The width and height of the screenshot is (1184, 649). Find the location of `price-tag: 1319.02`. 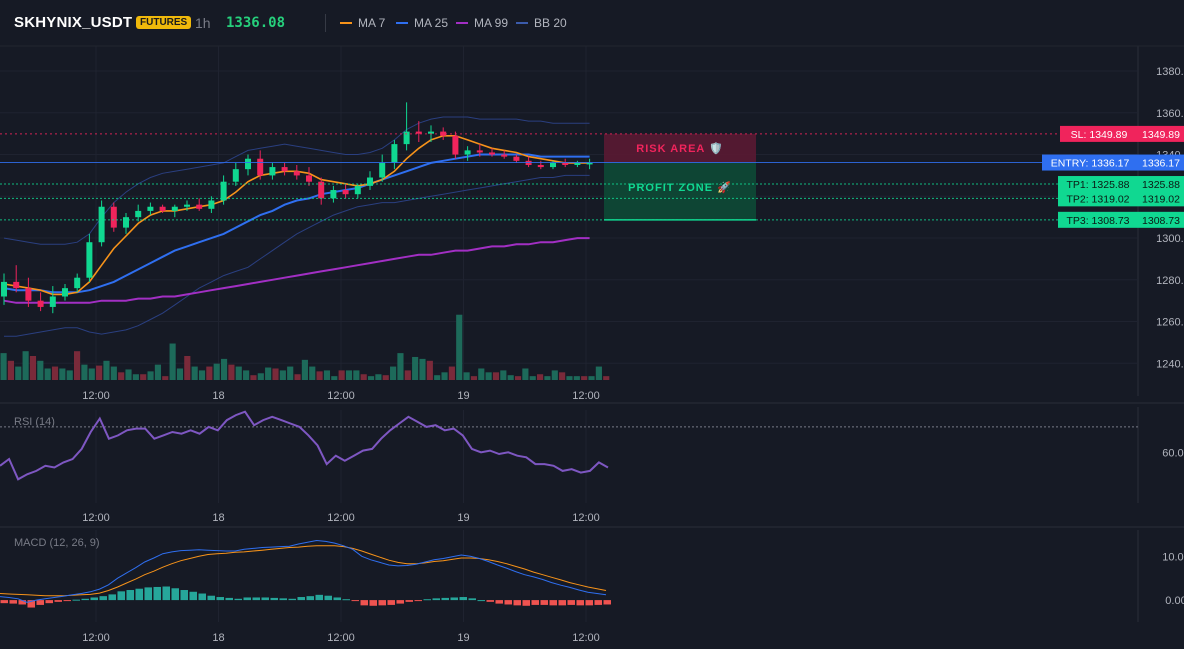

price-tag: 1319.02 is located at coordinates (1161, 199).